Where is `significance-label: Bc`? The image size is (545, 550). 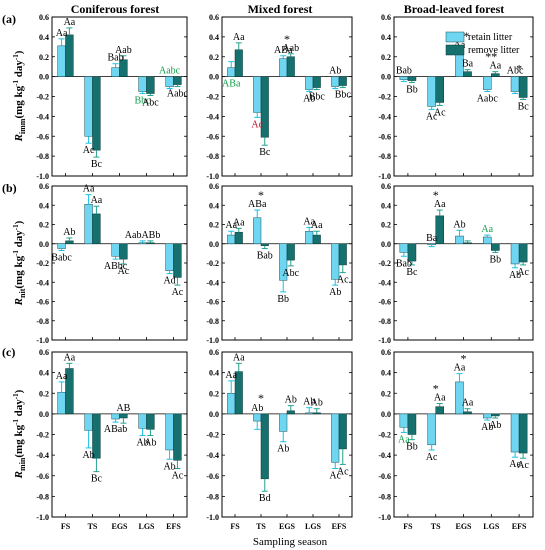
significance-label: Bc is located at coordinates (412, 272).